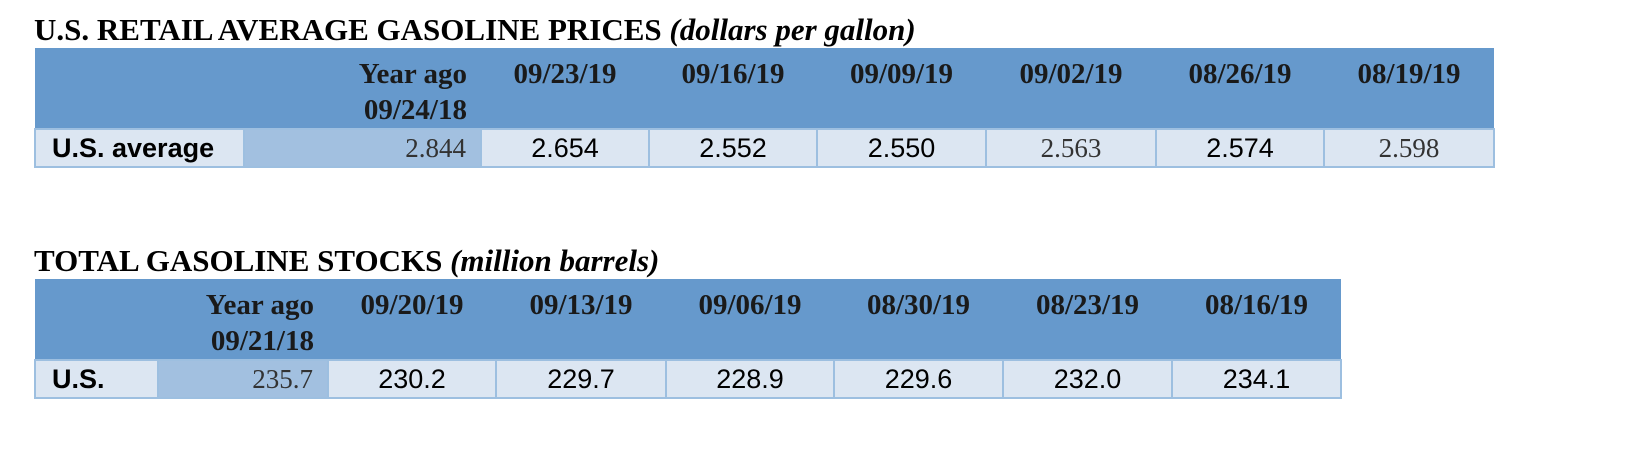 The height and width of the screenshot is (450, 1638). Describe the element at coordinates (1087, 319) in the screenshot. I see `stocks-date-header: 08/23/19` at that location.